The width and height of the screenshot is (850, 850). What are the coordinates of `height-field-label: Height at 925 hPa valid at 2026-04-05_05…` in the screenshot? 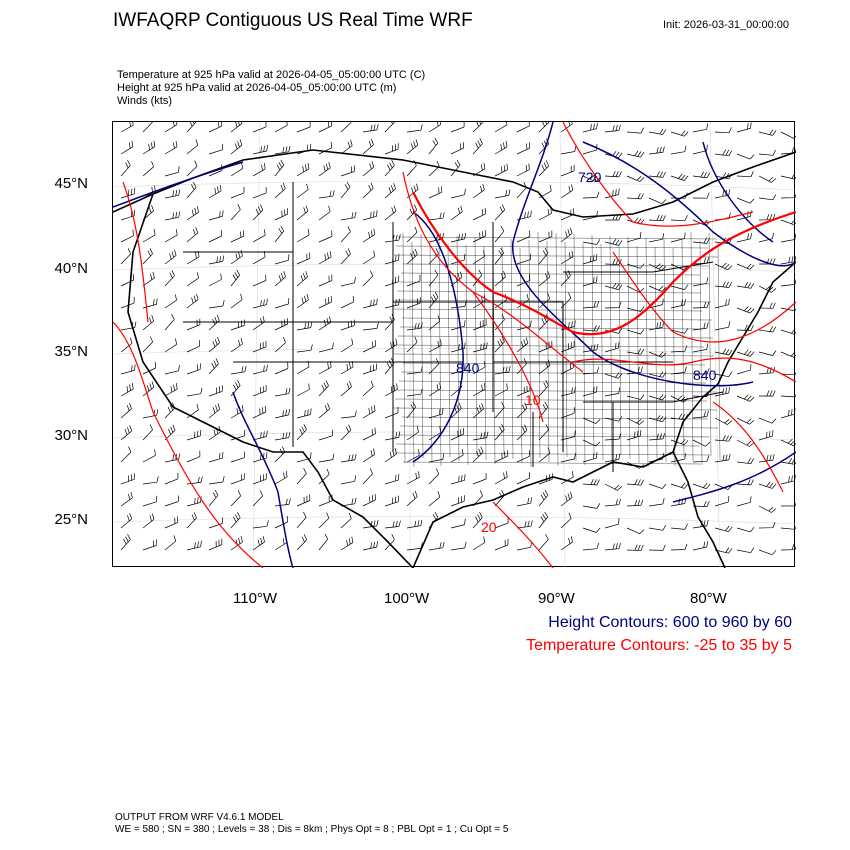 It's located at (257, 88).